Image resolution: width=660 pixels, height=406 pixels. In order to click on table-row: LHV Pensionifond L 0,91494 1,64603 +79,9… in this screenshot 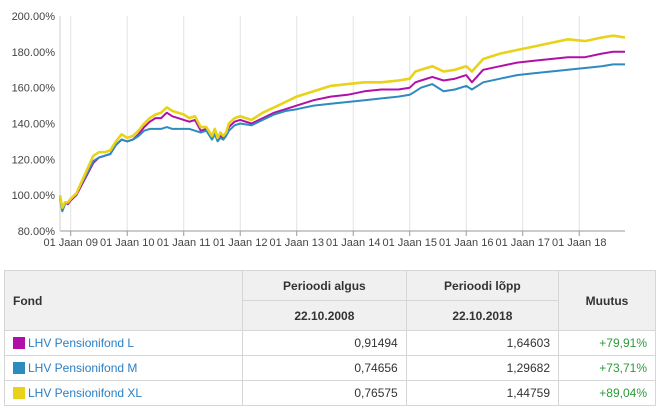, I will do `click(330, 343)`.